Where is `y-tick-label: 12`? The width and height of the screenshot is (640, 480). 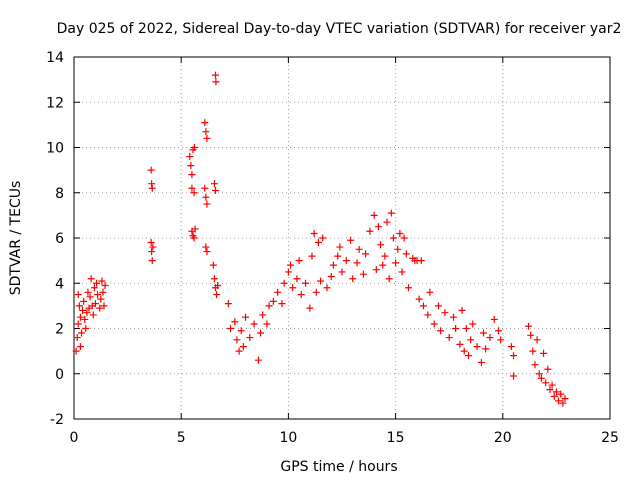 y-tick-label: 12 is located at coordinates (55, 103).